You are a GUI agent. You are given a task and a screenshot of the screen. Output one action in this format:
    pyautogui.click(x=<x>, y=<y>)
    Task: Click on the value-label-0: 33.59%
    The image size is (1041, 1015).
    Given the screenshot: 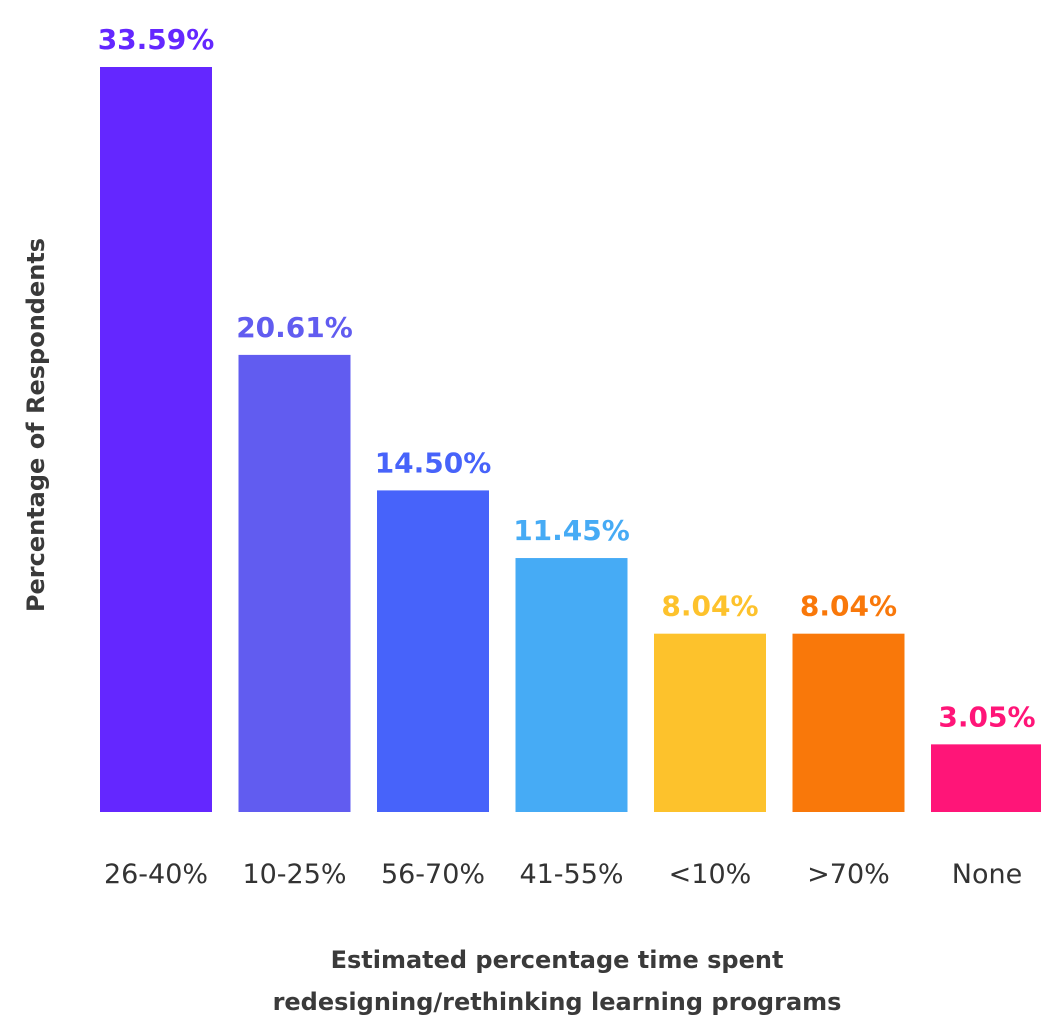 What is the action you would take?
    pyautogui.click(x=156, y=39)
    